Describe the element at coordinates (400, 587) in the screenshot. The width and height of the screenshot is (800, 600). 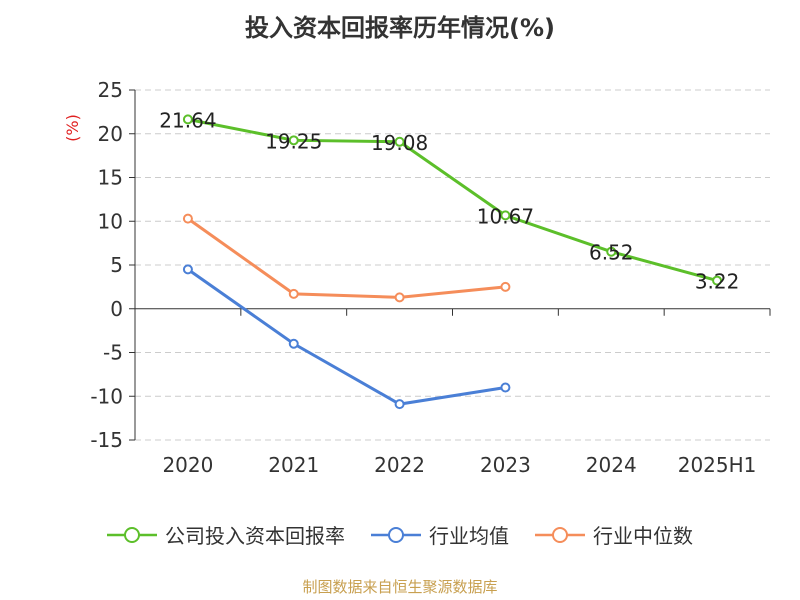
I see `data-source-note: 制图数据来自恒生聚源数据库` at that location.